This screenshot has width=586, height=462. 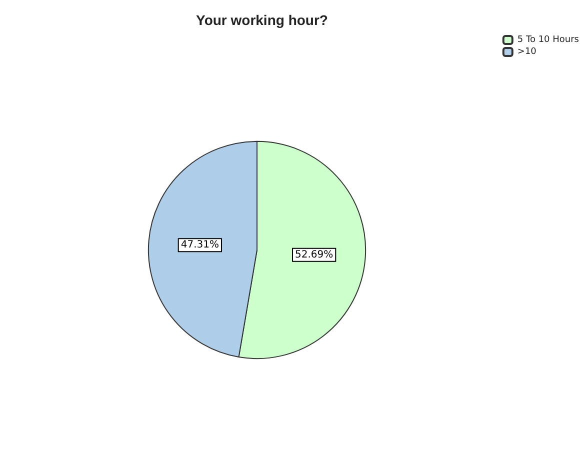 What do you see at coordinates (199, 245) in the screenshot?
I see `data-label: 47.31%` at bounding box center [199, 245].